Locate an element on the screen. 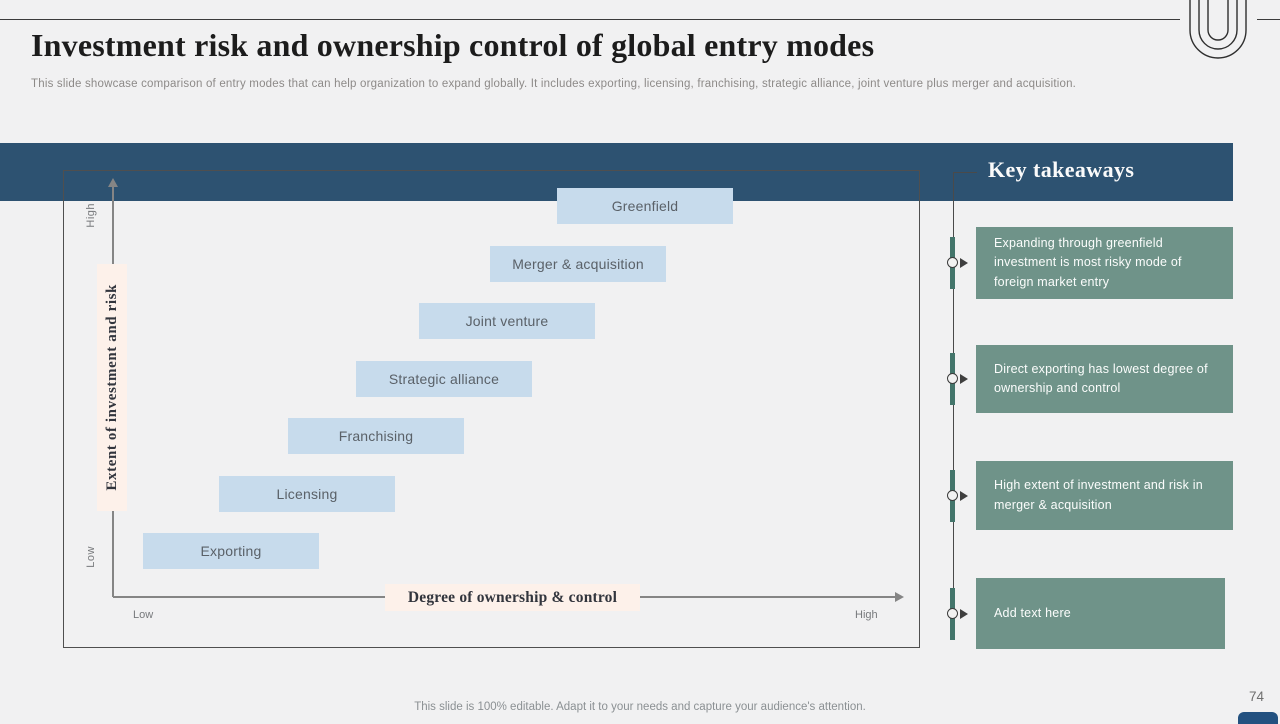 Image resolution: width=1280 pixels, height=724 pixels. header-divider-right is located at coordinates (1268, 19).